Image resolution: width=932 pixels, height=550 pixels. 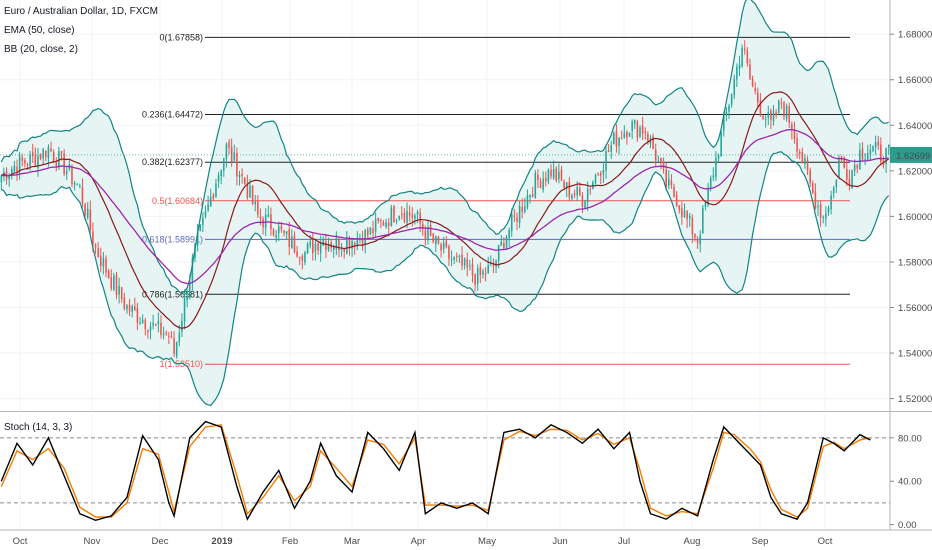 What do you see at coordinates (92, 541) in the screenshot?
I see `time-axis-label: Nov` at bounding box center [92, 541].